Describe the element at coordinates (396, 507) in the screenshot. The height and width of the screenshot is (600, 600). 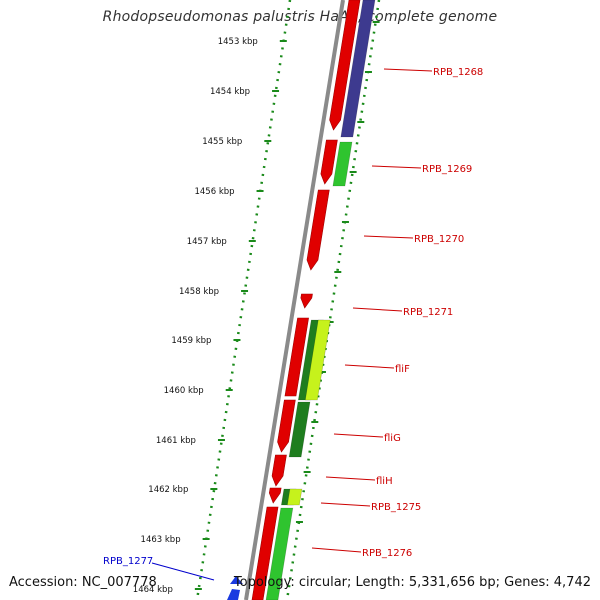
I see `gene-label: RPB_1275` at that location.